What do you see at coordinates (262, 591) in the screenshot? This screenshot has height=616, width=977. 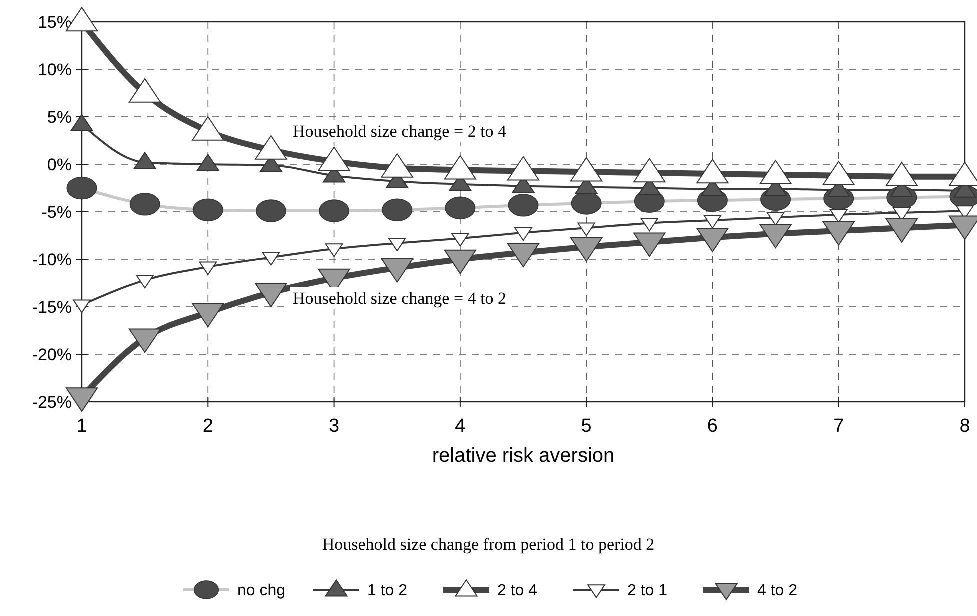 I see `legend-label: no chg` at bounding box center [262, 591].